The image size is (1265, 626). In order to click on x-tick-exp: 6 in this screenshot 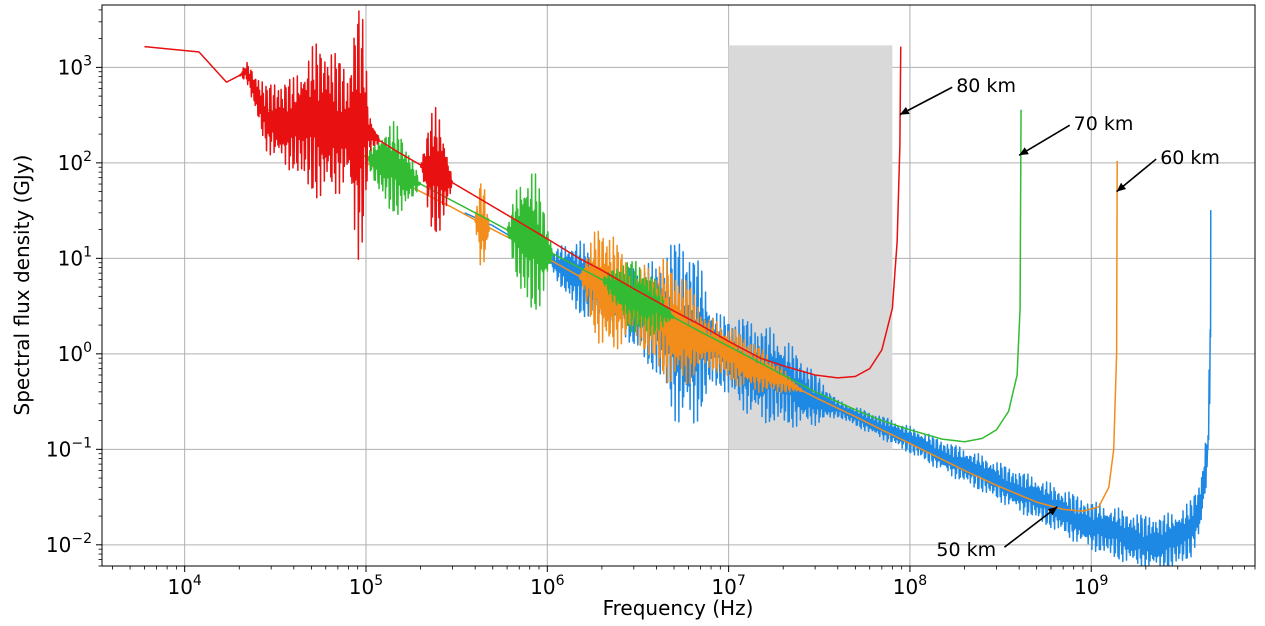, I will do `click(560, 581)`.